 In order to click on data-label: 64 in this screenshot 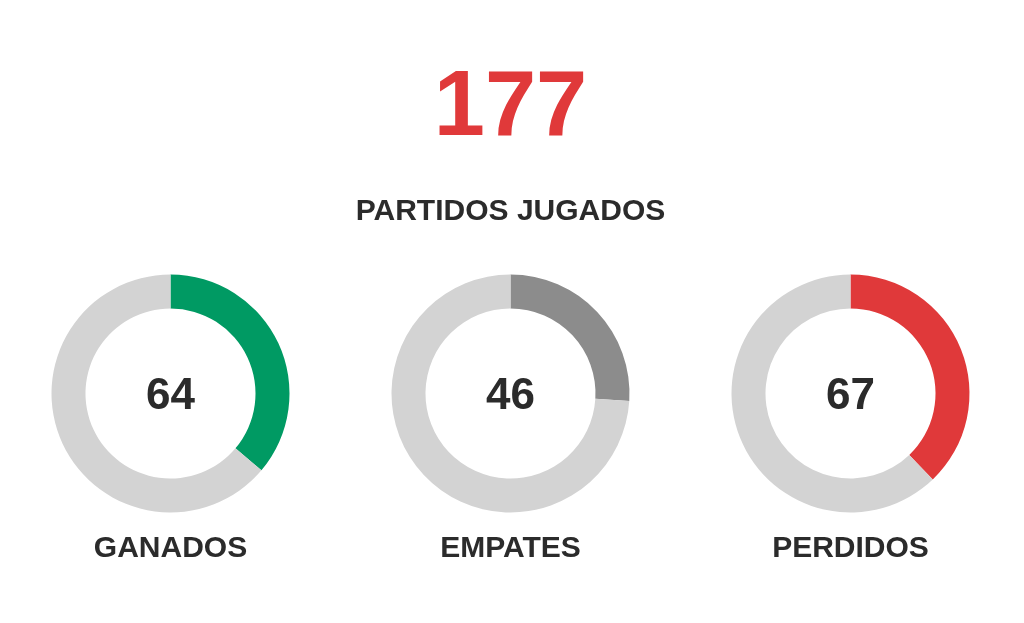, I will do `click(171, 393)`.